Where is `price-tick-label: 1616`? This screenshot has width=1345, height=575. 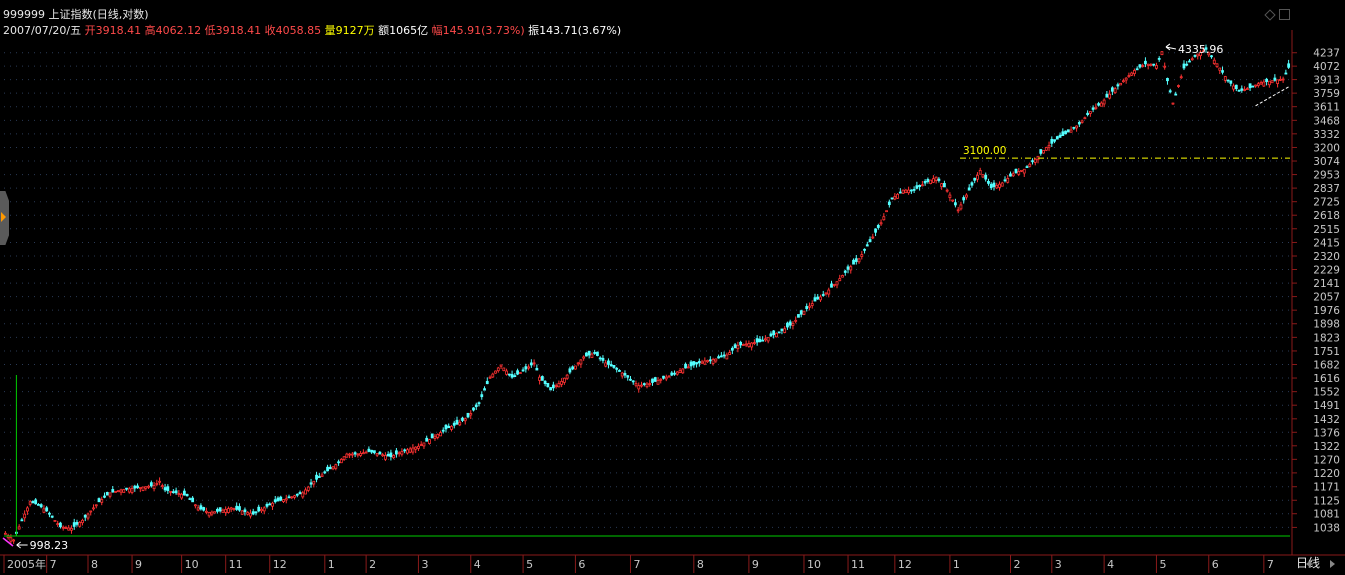 price-tick-label: 1616 is located at coordinates (1326, 379).